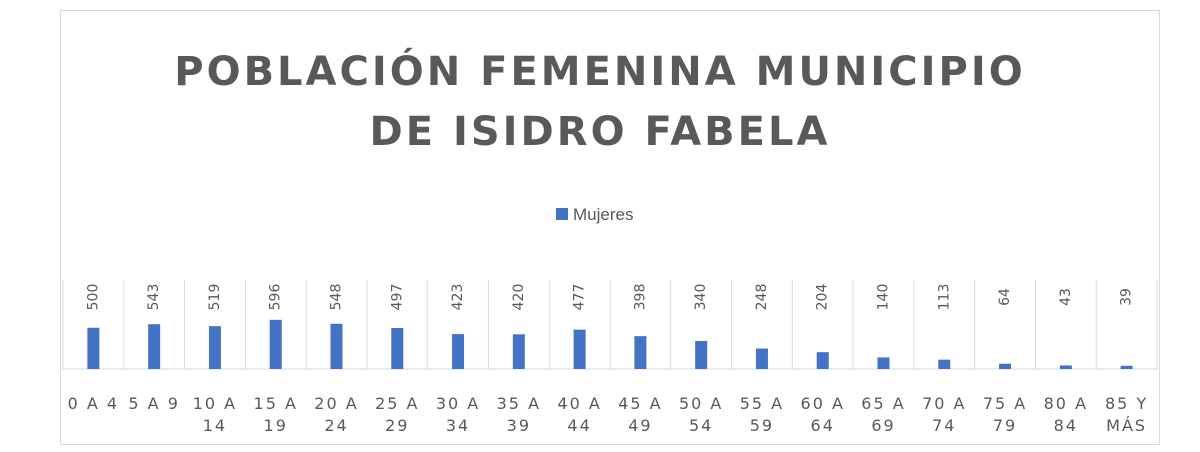  I want to click on data-label: 548, so click(337, 297).